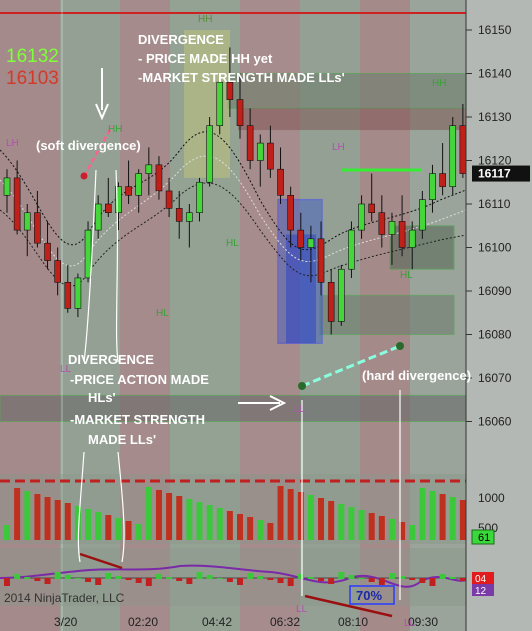  Describe the element at coordinates (369, 595) in the screenshot. I see `oscillator-level-label: 70%` at that location.